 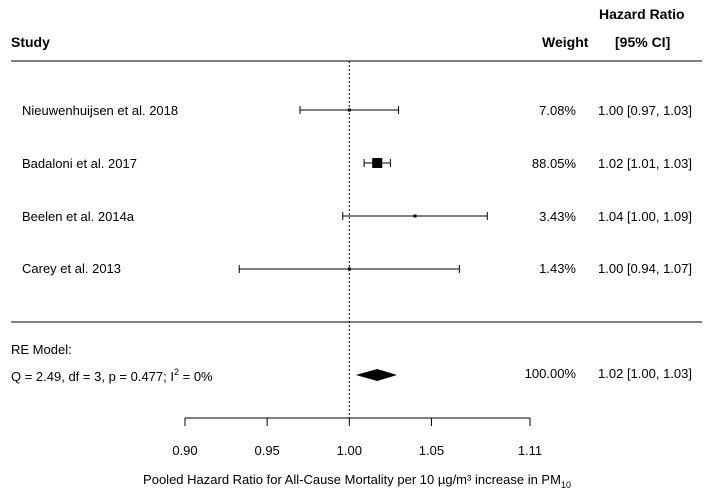 I want to click on x-axis-ticks: 0.90 0.95 1.00 1.05 1.11, so click(x=357, y=438).